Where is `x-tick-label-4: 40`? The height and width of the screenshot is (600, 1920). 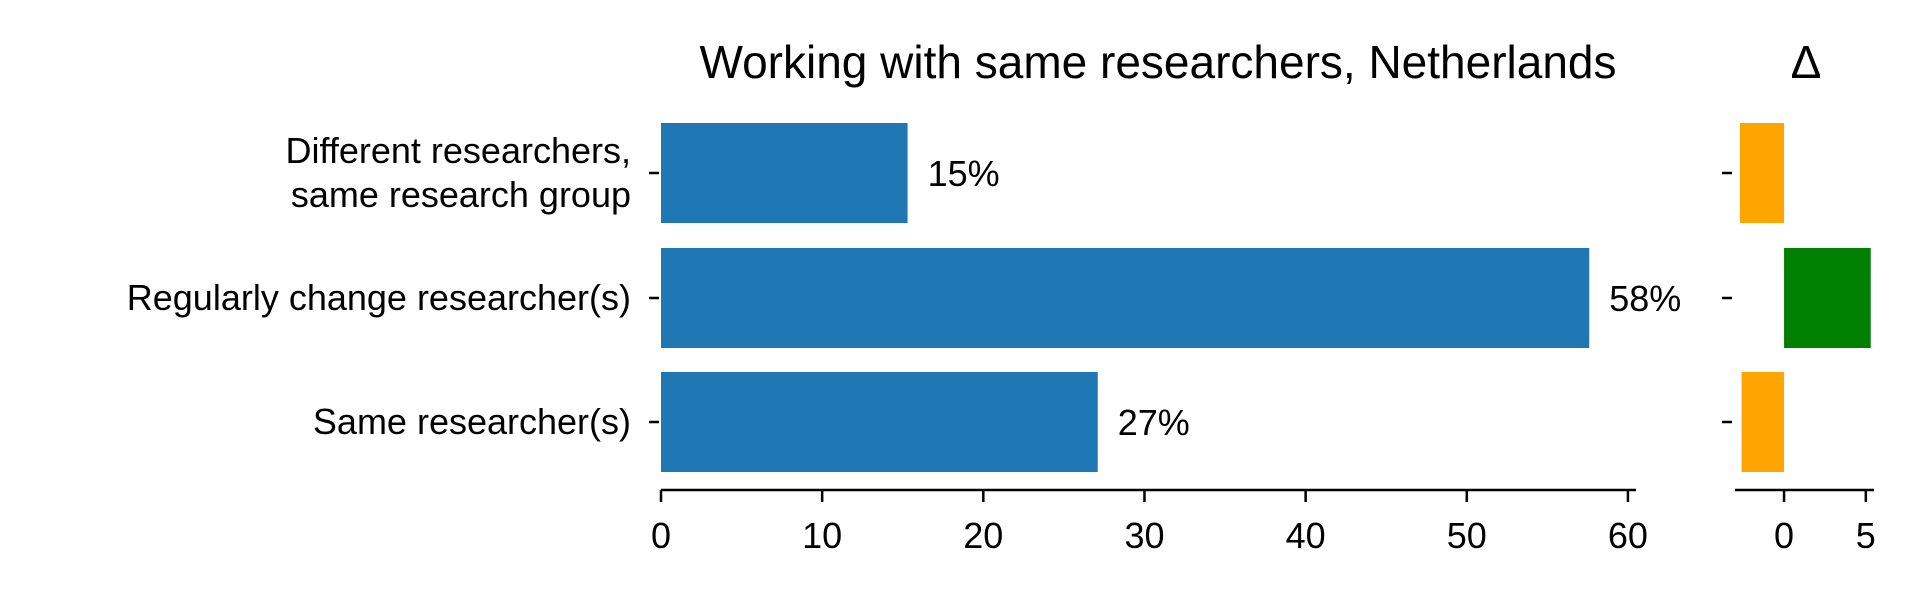 x-tick-label-4: 40 is located at coordinates (1306, 535).